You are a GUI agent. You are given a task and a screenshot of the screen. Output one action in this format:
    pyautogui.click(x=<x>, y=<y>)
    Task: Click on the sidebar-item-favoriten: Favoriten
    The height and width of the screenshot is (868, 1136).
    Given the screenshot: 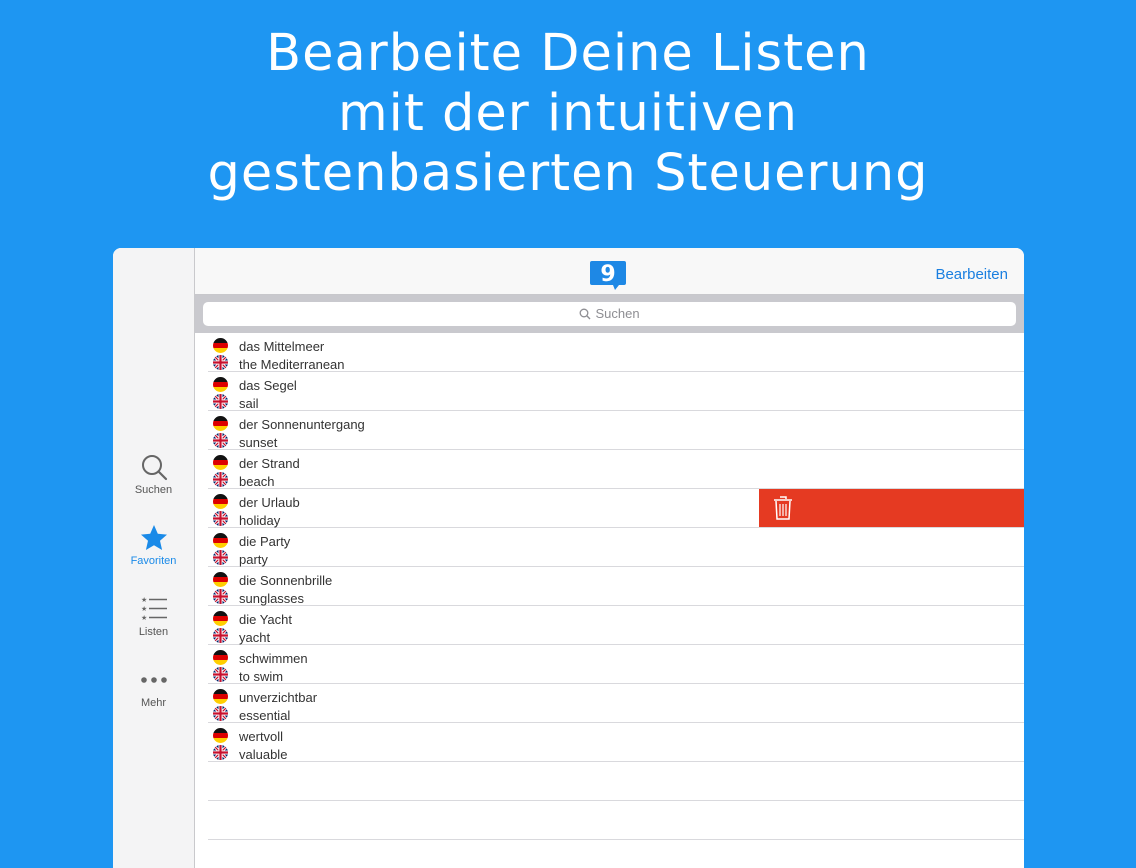 What is the action you would take?
    pyautogui.click(x=153, y=545)
    